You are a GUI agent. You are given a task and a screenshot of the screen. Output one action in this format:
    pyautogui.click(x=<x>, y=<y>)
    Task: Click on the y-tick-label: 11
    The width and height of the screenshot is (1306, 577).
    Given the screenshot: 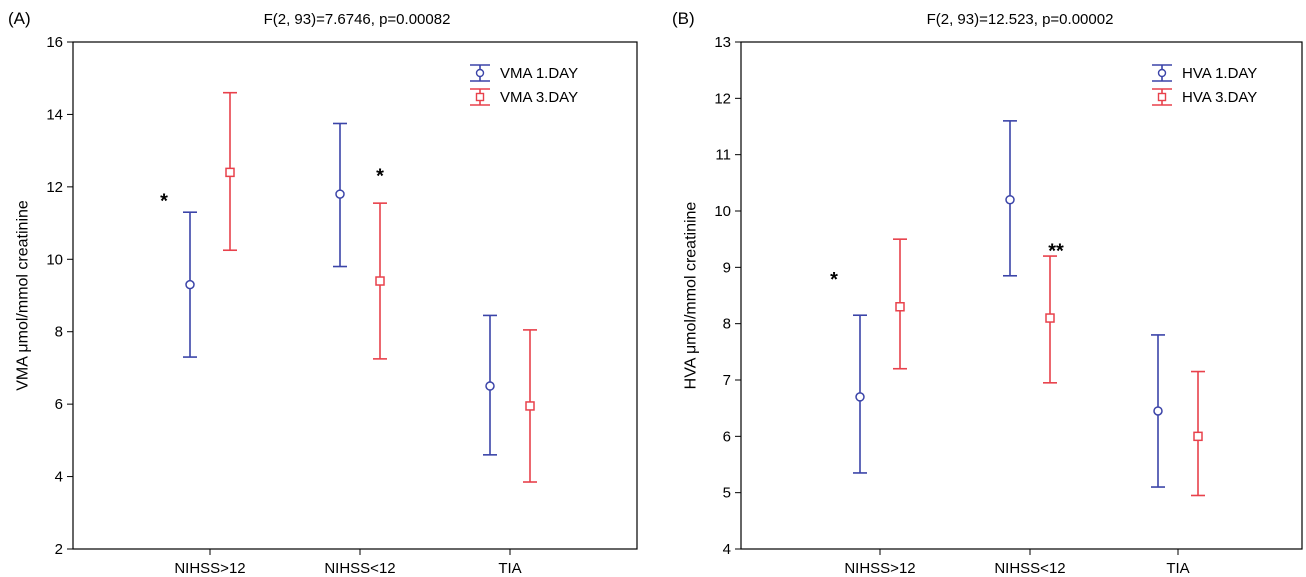 What is the action you would take?
    pyautogui.click(x=723, y=155)
    